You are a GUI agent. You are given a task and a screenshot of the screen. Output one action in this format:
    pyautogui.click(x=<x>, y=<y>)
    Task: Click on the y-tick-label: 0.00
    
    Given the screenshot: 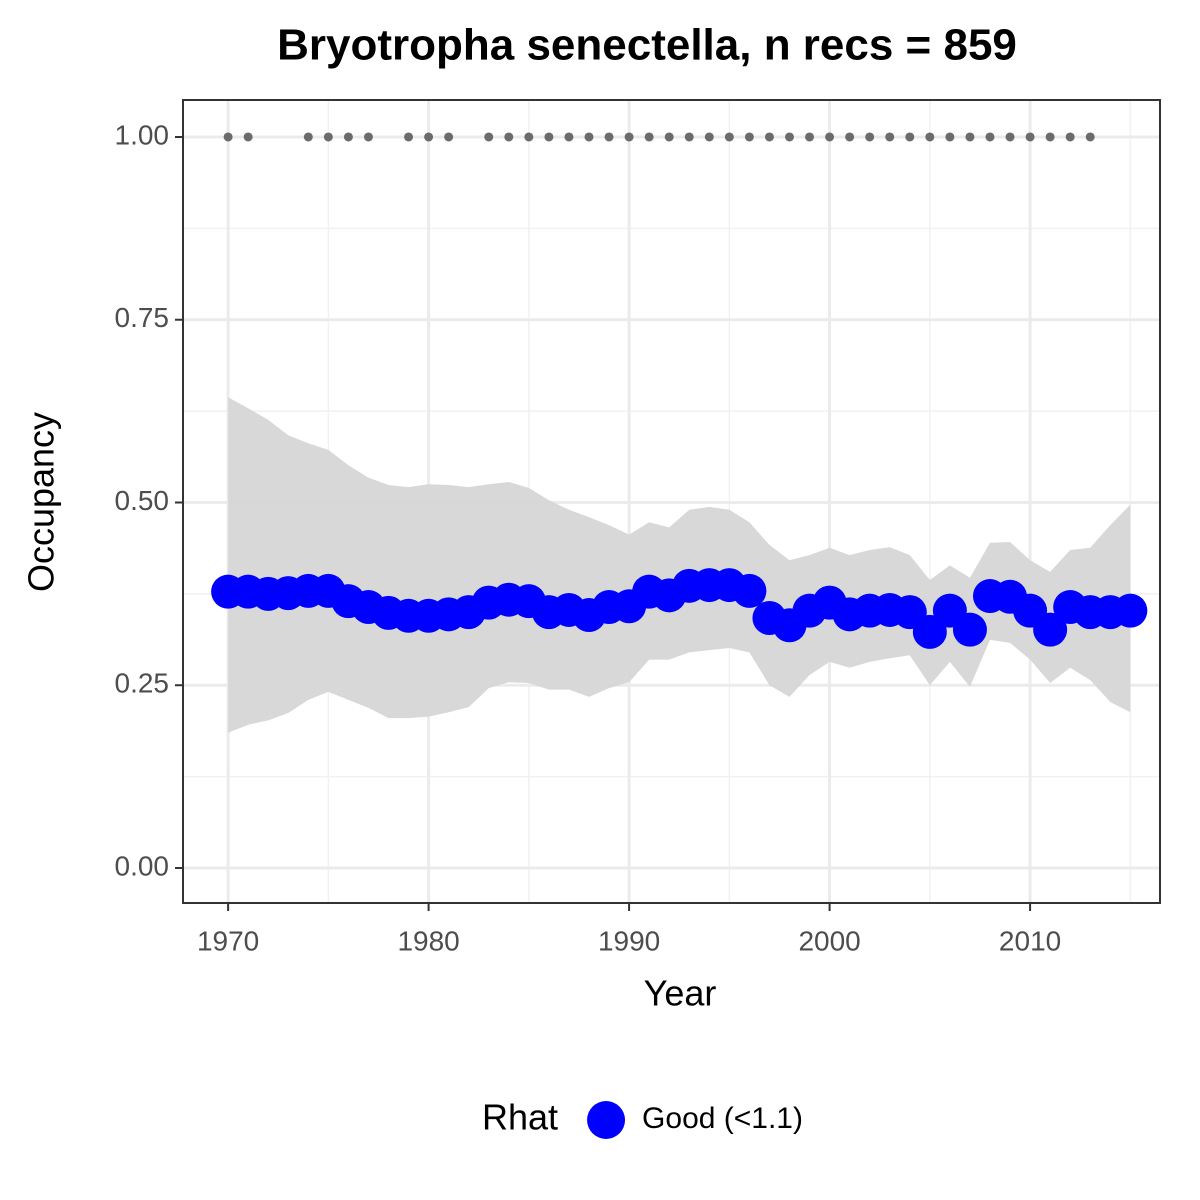 What is the action you would take?
    pyautogui.click(x=142, y=865)
    